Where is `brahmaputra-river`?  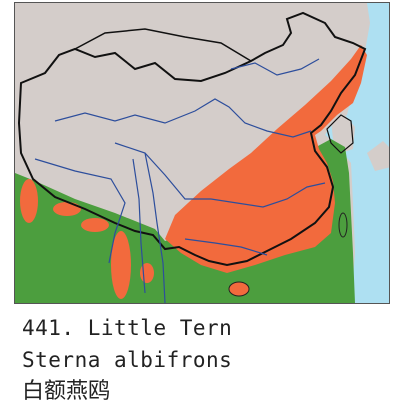 brahmaputra-river is located at coordinates (80, 211).